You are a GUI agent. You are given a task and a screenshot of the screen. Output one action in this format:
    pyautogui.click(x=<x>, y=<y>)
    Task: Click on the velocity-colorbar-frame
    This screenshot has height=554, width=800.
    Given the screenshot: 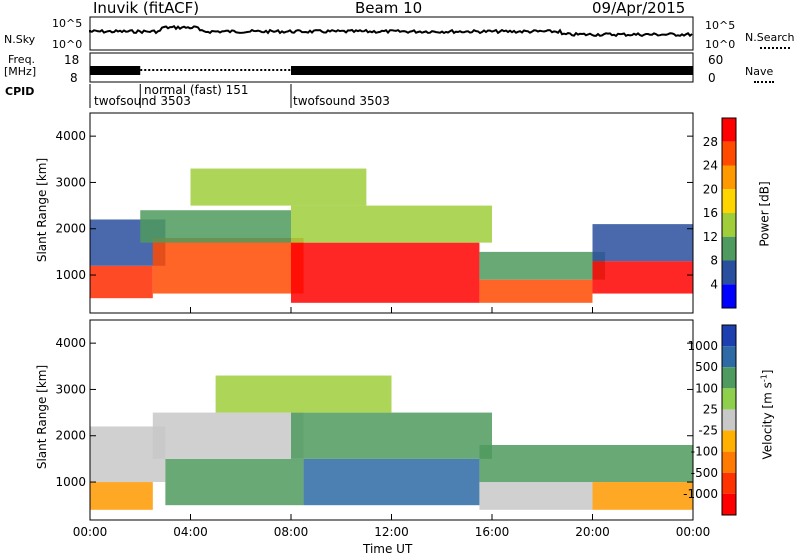 What is the action you would take?
    pyautogui.click(x=729, y=420)
    